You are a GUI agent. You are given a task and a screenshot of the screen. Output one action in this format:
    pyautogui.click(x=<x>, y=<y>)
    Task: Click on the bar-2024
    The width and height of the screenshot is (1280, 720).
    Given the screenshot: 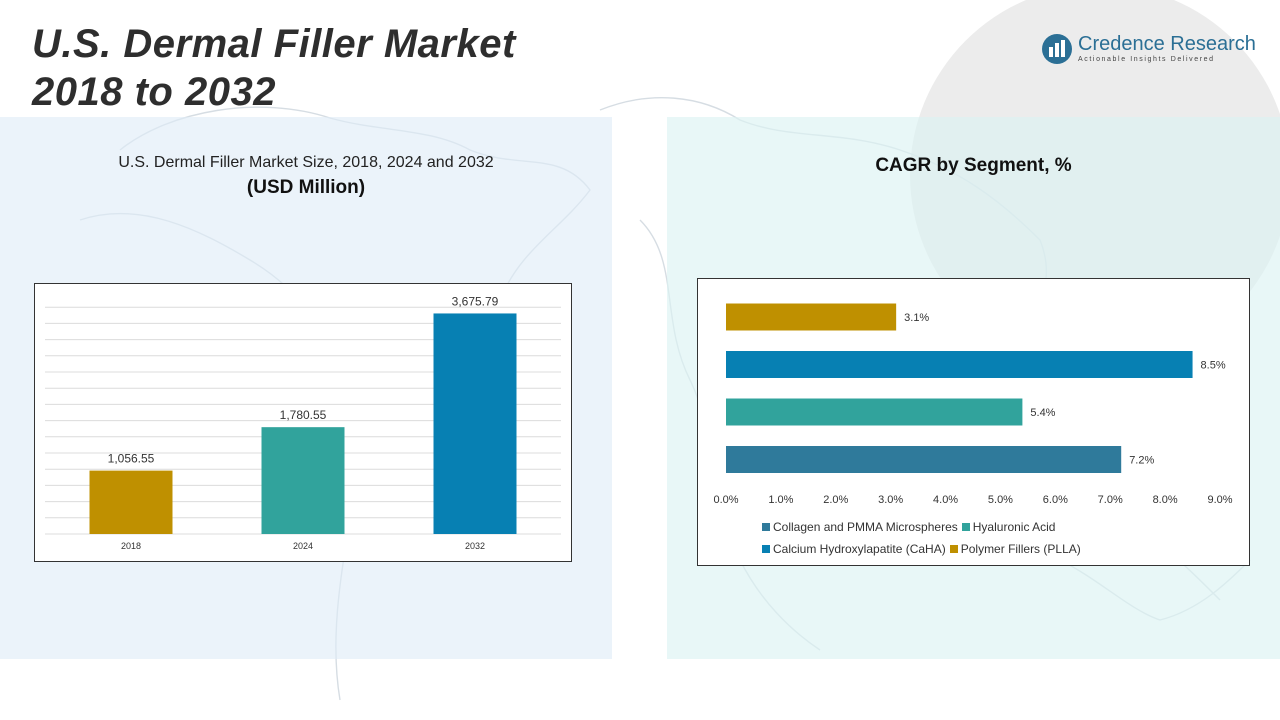 What is the action you would take?
    pyautogui.click(x=303, y=480)
    